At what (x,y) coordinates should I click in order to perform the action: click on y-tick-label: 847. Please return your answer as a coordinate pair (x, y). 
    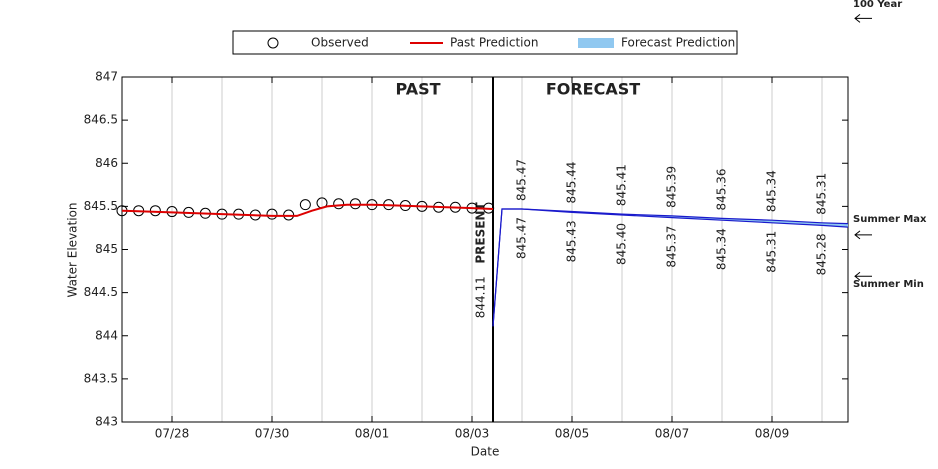
    Looking at the image, I should click on (106, 77).